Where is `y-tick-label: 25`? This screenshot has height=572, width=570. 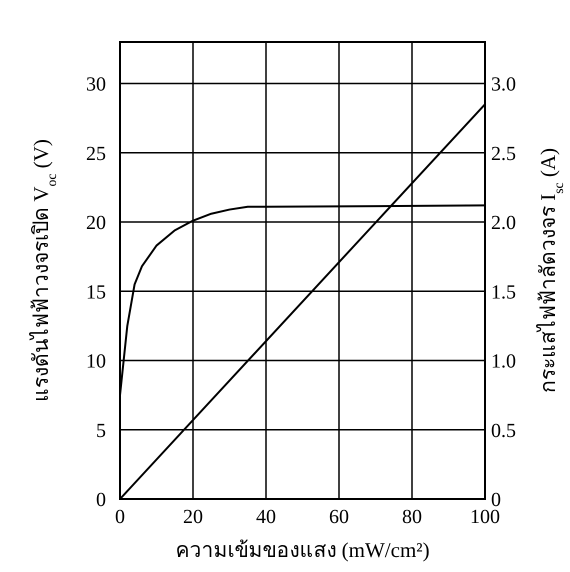 y-tick-label: 25 is located at coordinates (96, 153).